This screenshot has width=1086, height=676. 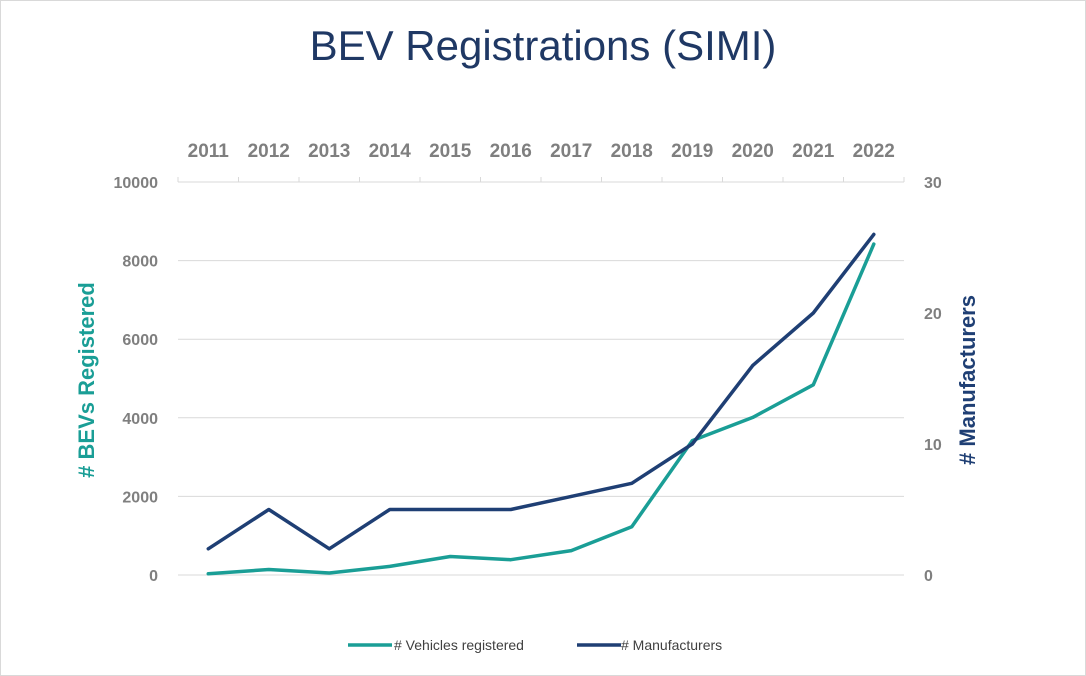 What do you see at coordinates (209, 151) in the screenshot?
I see `x-tick-label: 2011` at bounding box center [209, 151].